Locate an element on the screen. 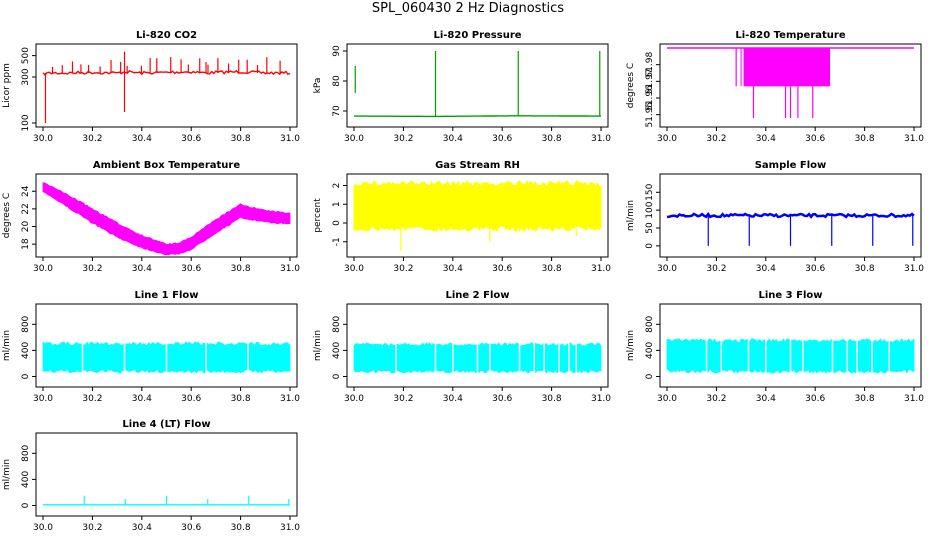  plot-title: Line 4 (LT) Flow is located at coordinates (166, 424).